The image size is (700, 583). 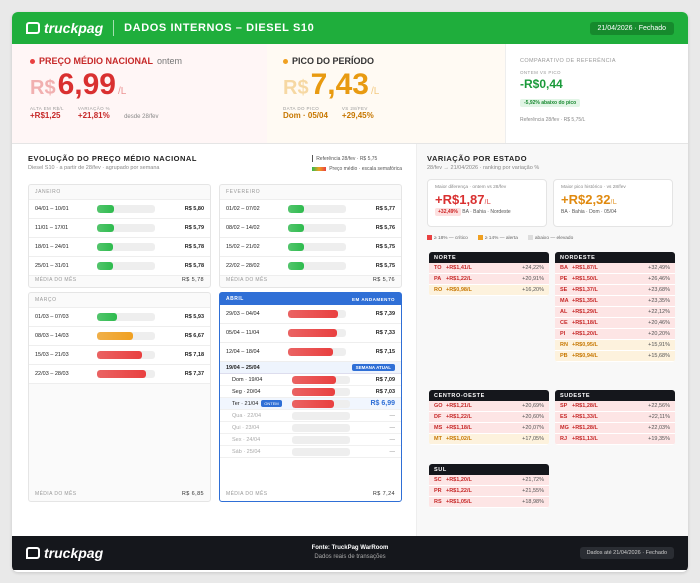 I want to click on state-row: MG +R$1,28/L +22,03%, so click(x=615, y=428).